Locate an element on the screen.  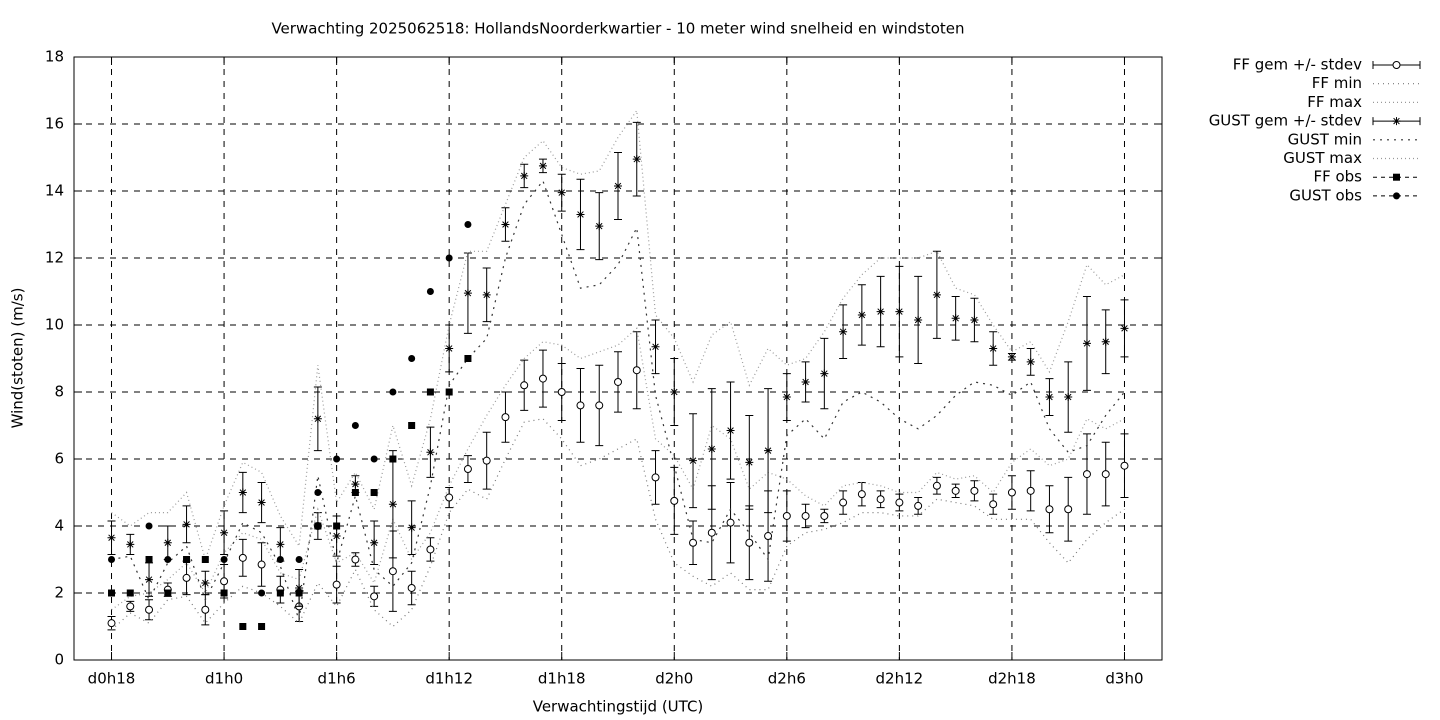
legend-label: GUST min is located at coordinates (1325, 139).